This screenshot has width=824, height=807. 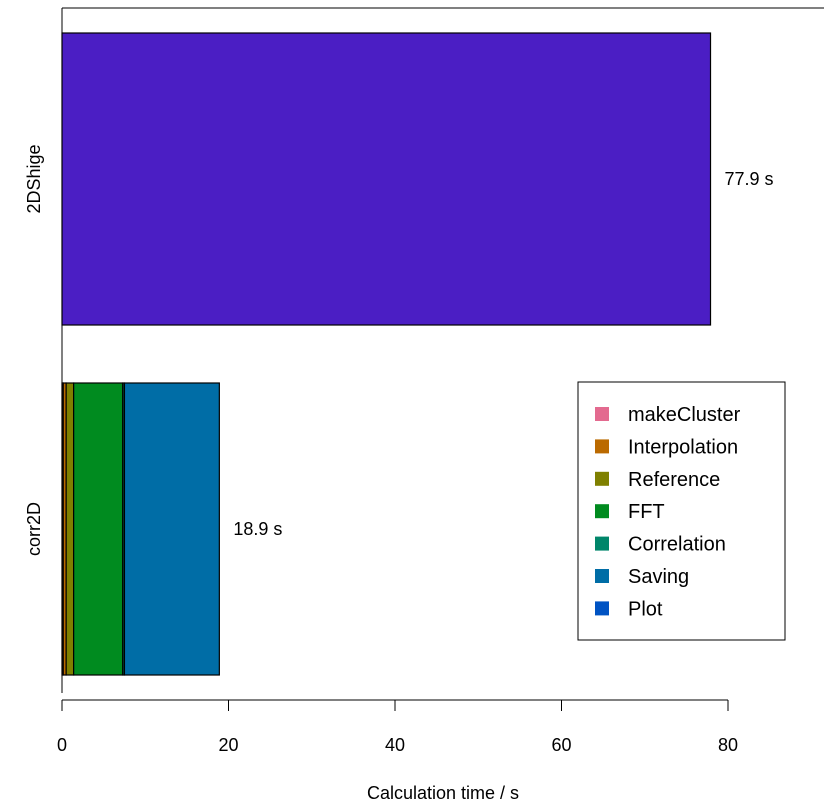 I want to click on legend-label-reference: Reference, so click(x=674, y=480).